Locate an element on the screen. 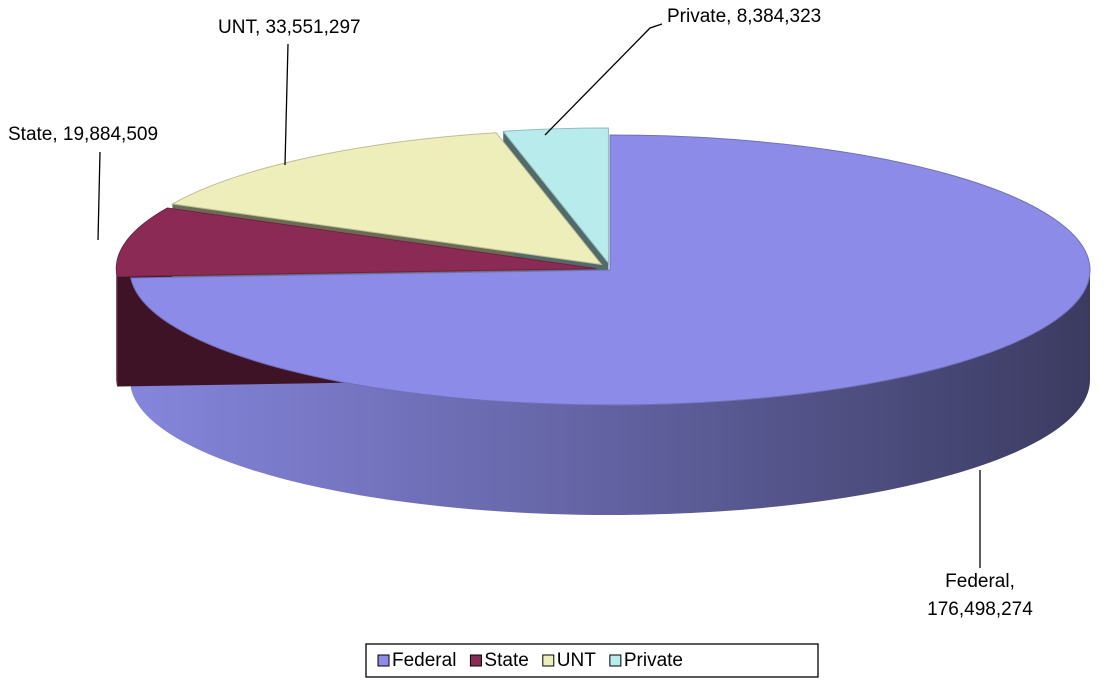  data-label: UNT, 33,551,297 is located at coordinates (289, 27).